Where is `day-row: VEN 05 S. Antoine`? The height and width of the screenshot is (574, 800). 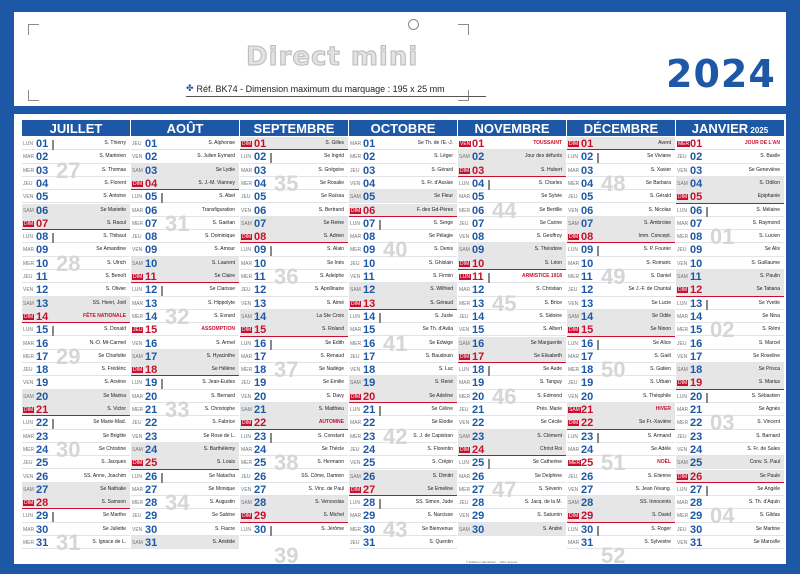
day-row: VEN 05 S. Antoine is located at coordinates (76, 197).